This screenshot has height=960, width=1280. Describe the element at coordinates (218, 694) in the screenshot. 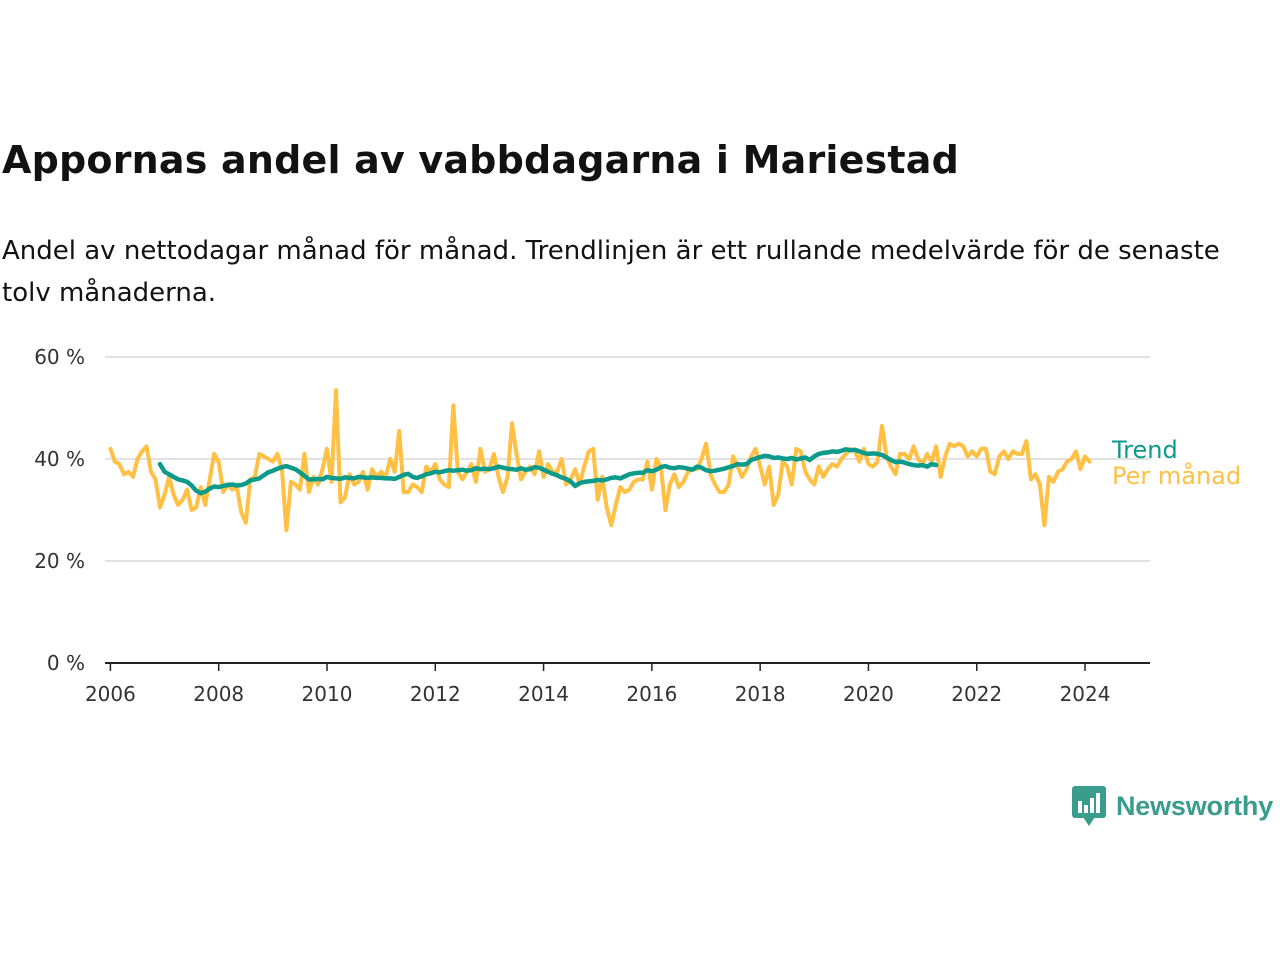

I see `x-tick-label: 2008` at that location.